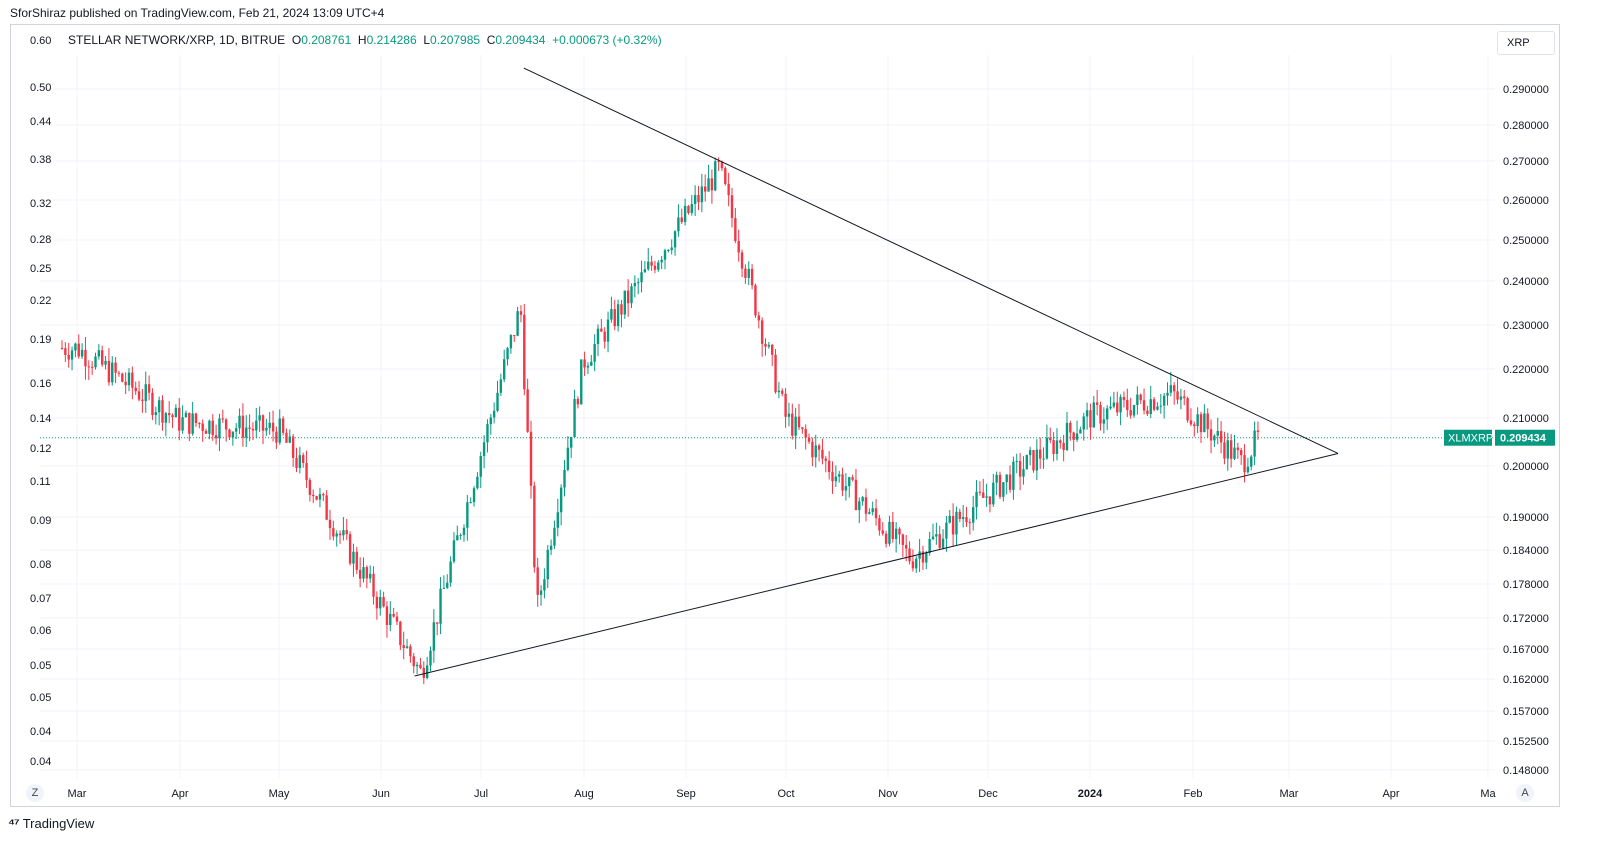  I want to click on zoom-button: Z, so click(35, 793).